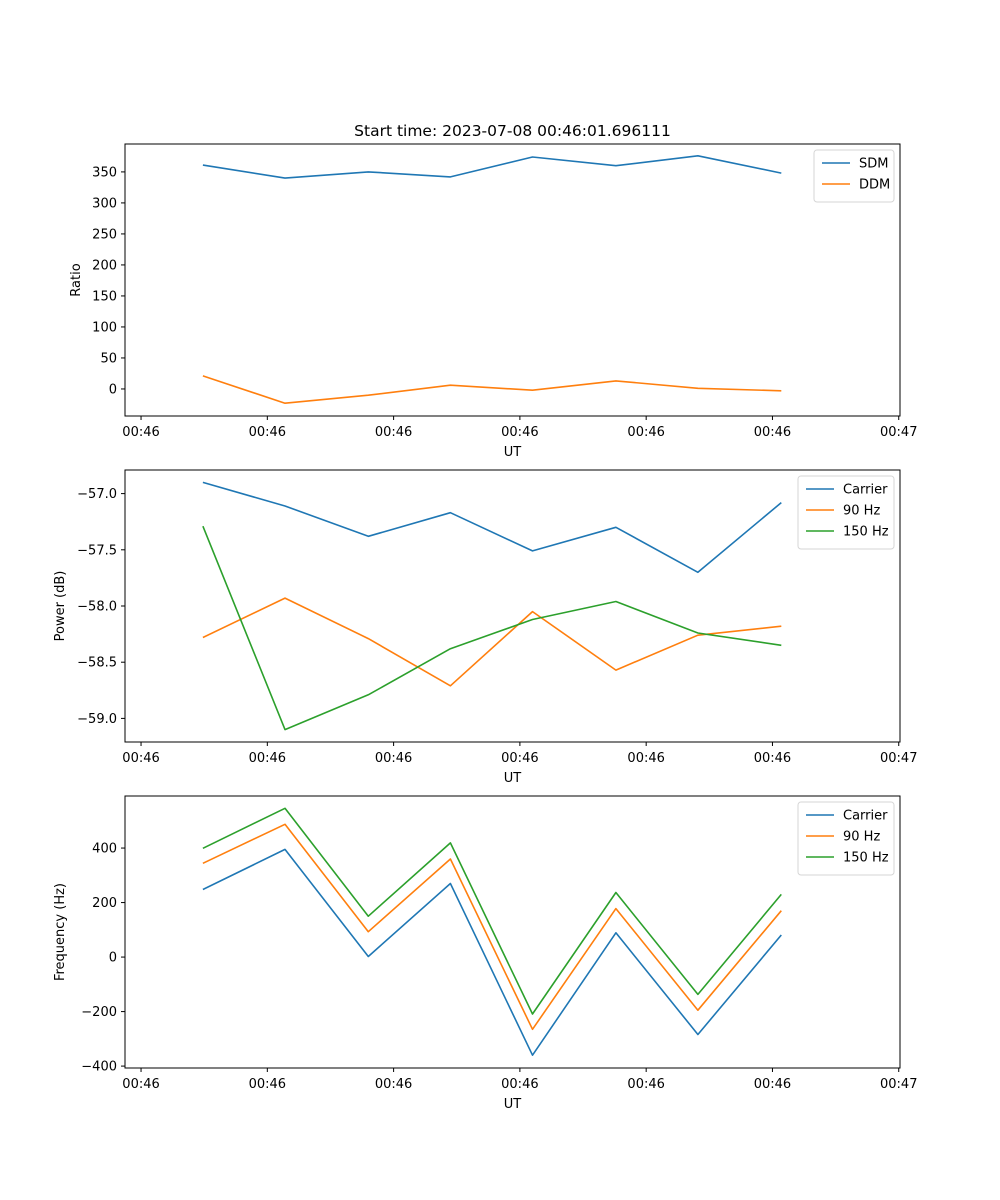 The height and width of the screenshot is (1200, 1000). Describe the element at coordinates (104, 172) in the screenshot. I see `y-tick-label: 350` at that location.